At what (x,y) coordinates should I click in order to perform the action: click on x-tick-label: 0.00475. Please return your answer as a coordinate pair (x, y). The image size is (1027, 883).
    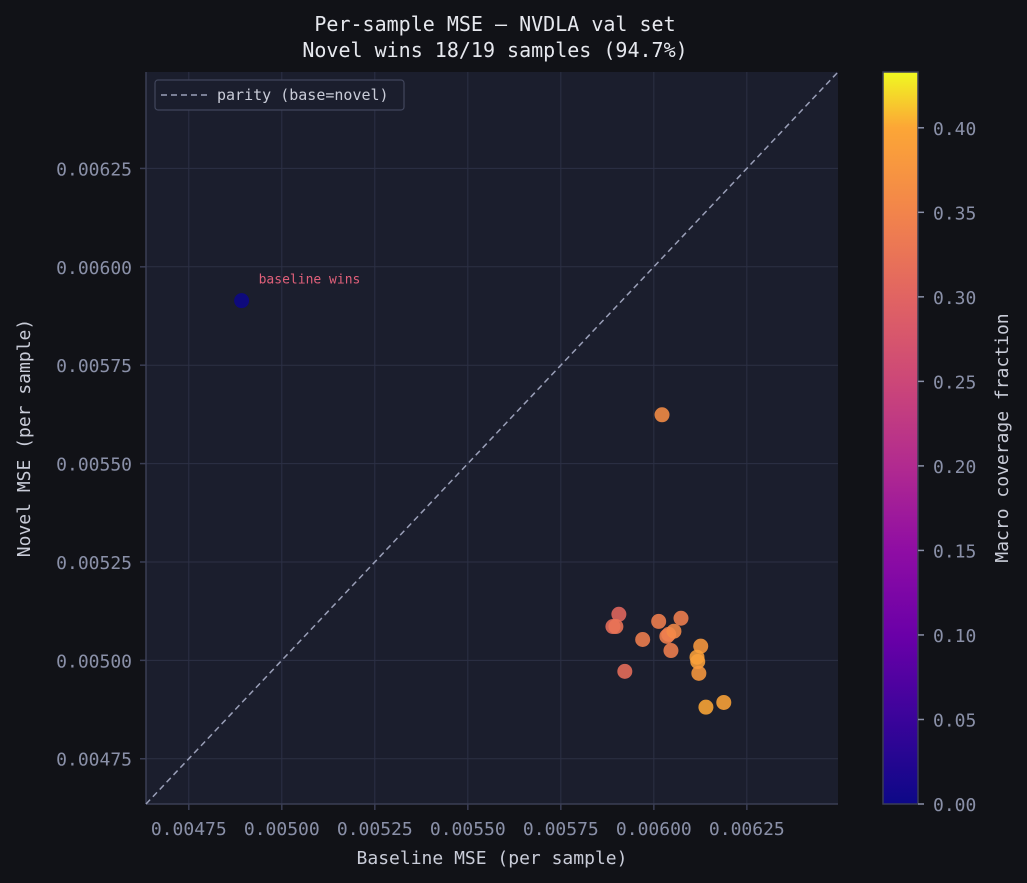
    Looking at the image, I should click on (189, 829).